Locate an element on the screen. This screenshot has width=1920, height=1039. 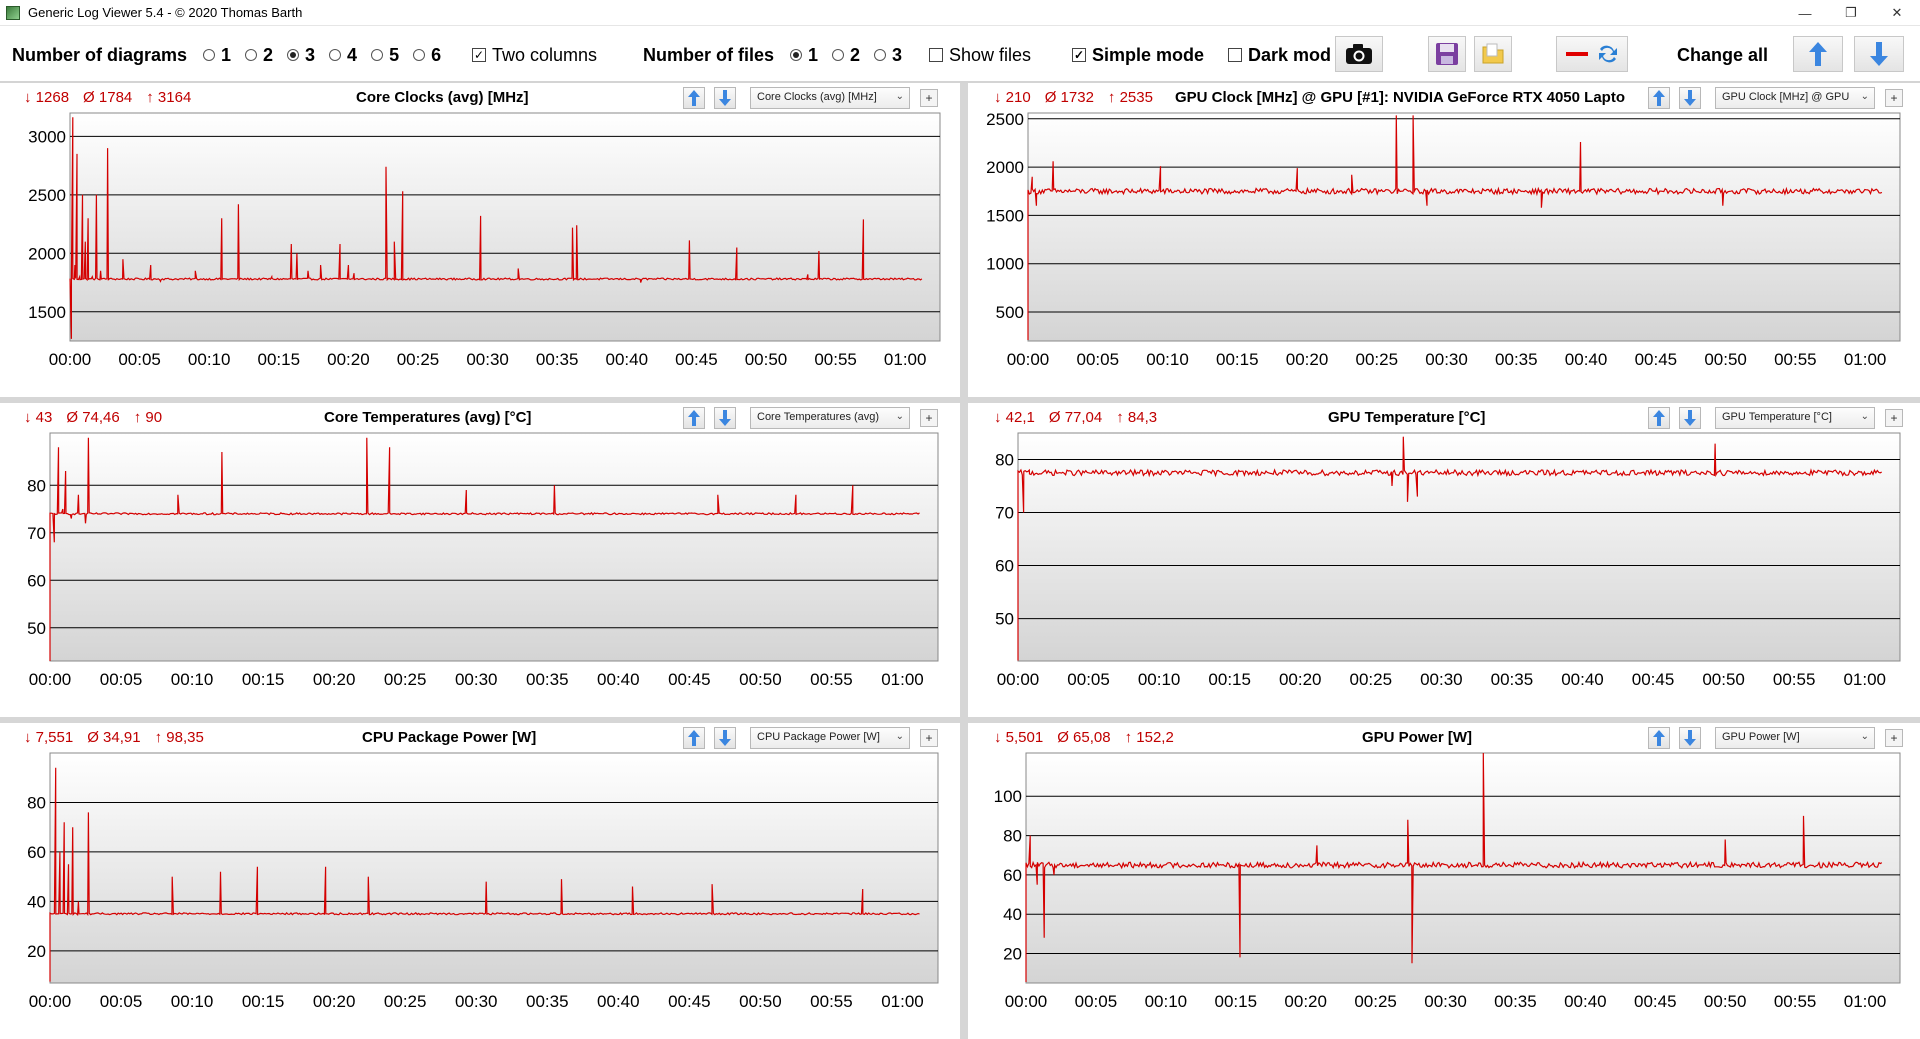
y-tick-label: 70 is located at coordinates (1004, 513).